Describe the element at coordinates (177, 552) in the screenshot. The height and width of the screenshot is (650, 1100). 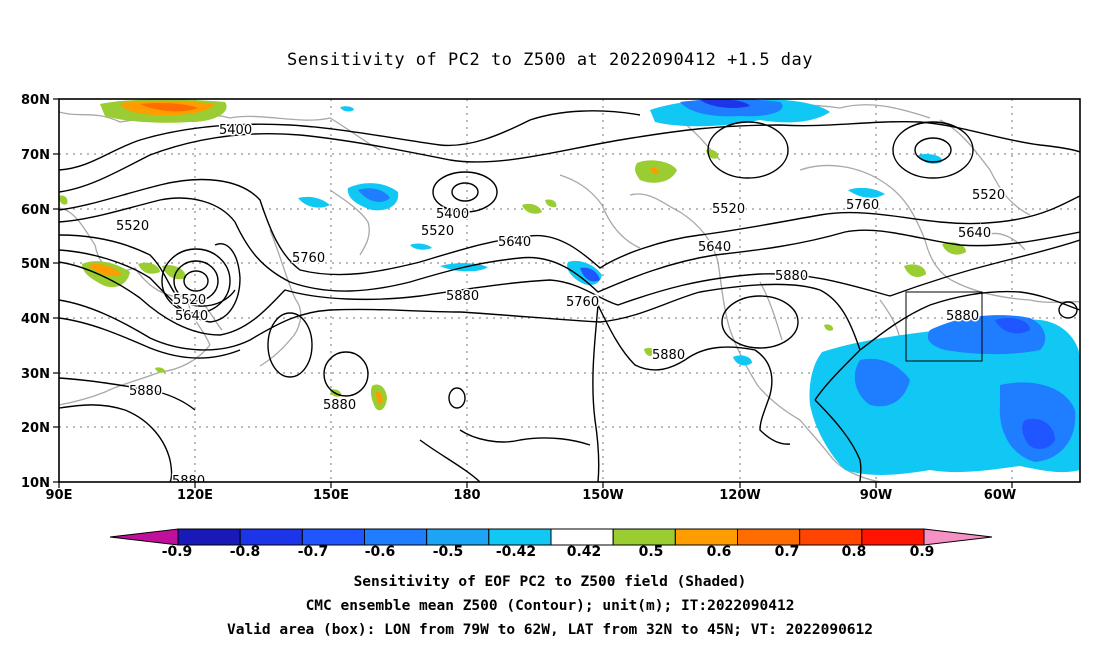
I see `colorbar-label: -0.9` at that location.